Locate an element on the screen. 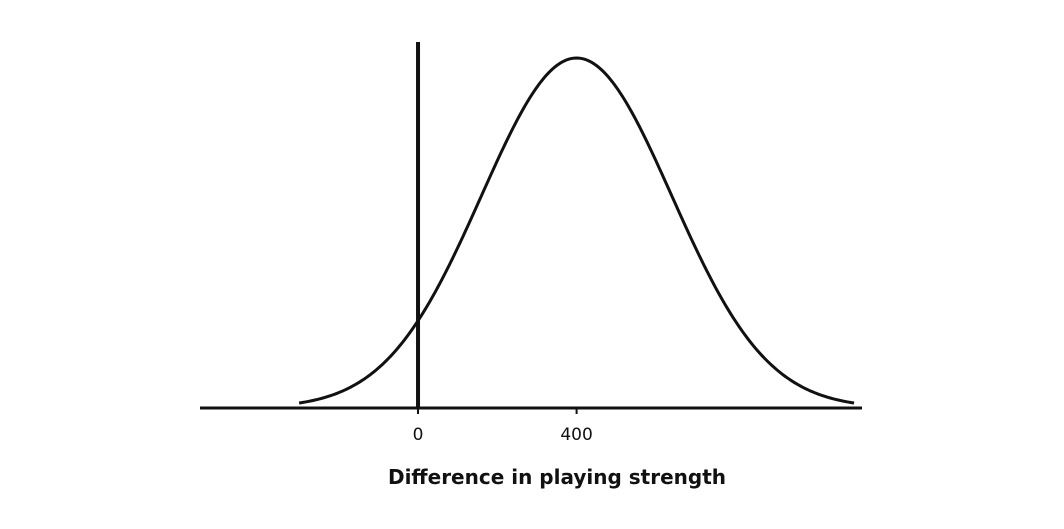 The width and height of the screenshot is (1064, 529). x-axis-title: Difference in playing strength is located at coordinates (557, 477).